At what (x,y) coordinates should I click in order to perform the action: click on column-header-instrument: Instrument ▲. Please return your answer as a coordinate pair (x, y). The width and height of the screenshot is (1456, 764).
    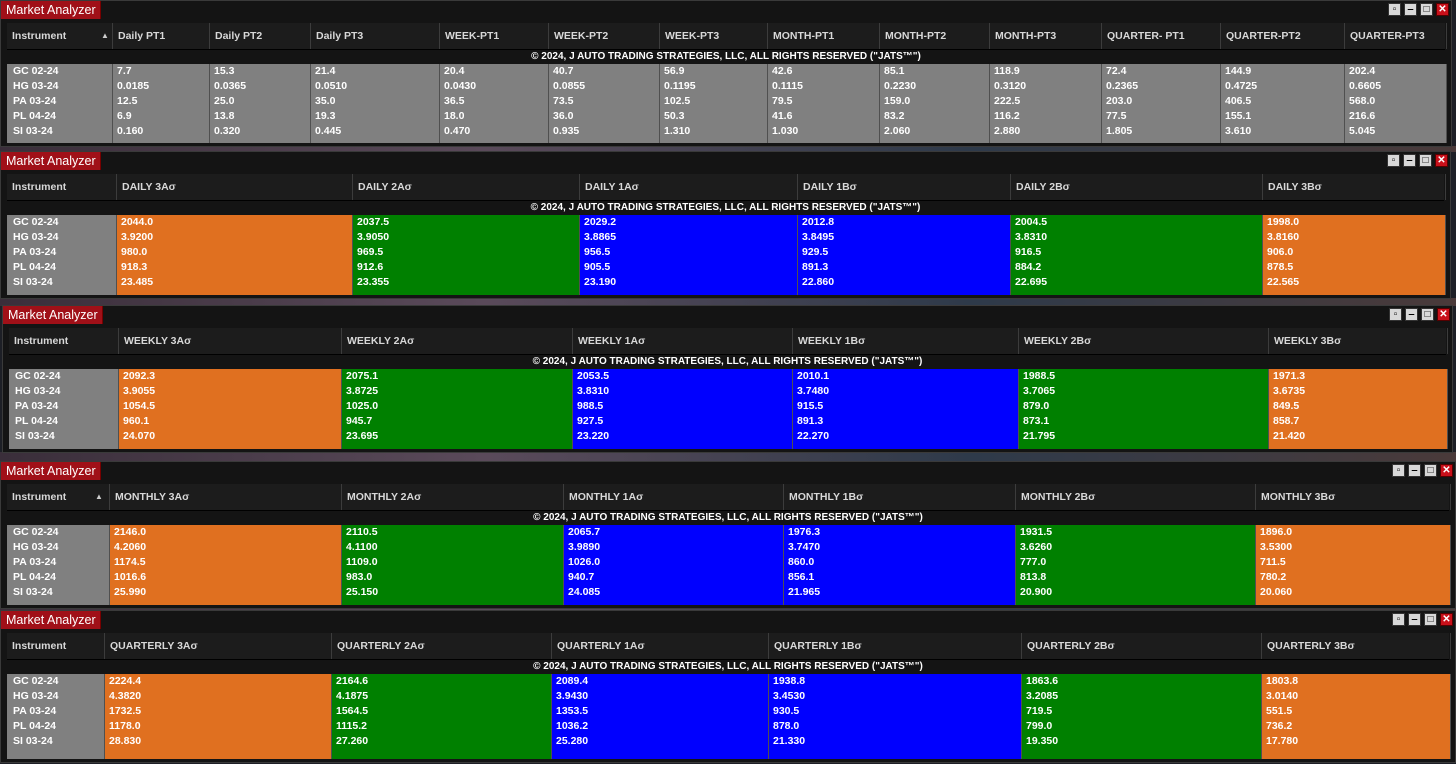
    Looking at the image, I should click on (60, 36).